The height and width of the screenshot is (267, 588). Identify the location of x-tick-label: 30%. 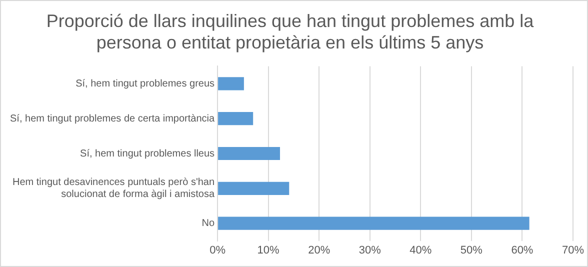
(370, 250).